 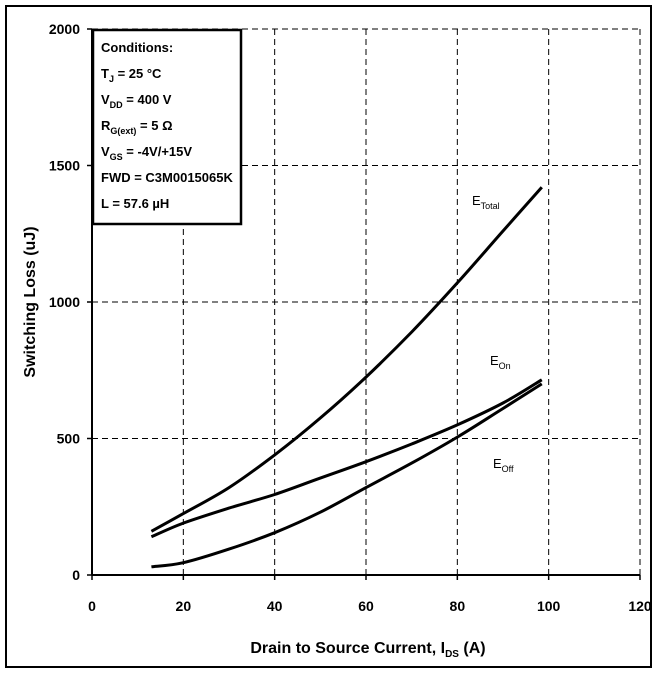 What do you see at coordinates (135, 203) in the screenshot?
I see `conditions-line: L = 57.6 µH` at bounding box center [135, 203].